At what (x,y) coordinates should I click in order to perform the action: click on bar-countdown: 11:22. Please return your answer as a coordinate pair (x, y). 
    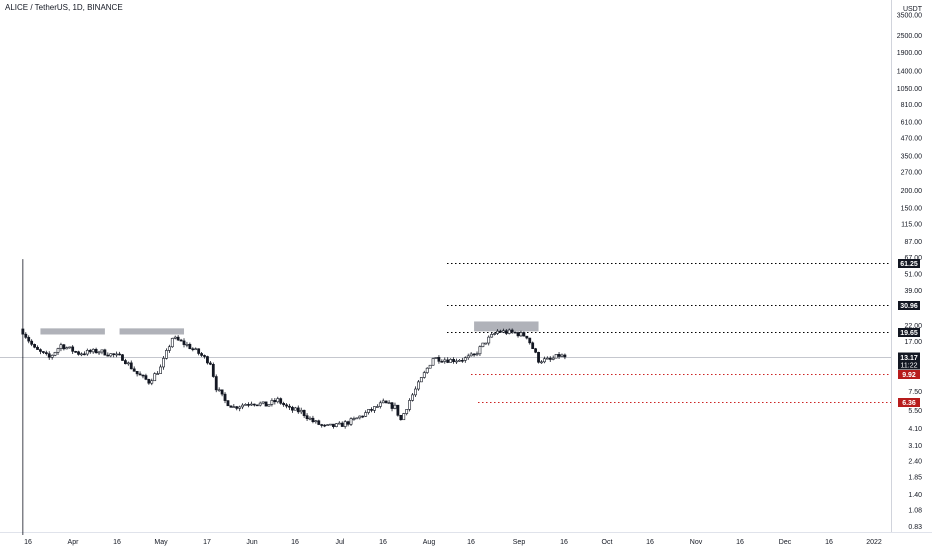
    Looking at the image, I should click on (909, 366).